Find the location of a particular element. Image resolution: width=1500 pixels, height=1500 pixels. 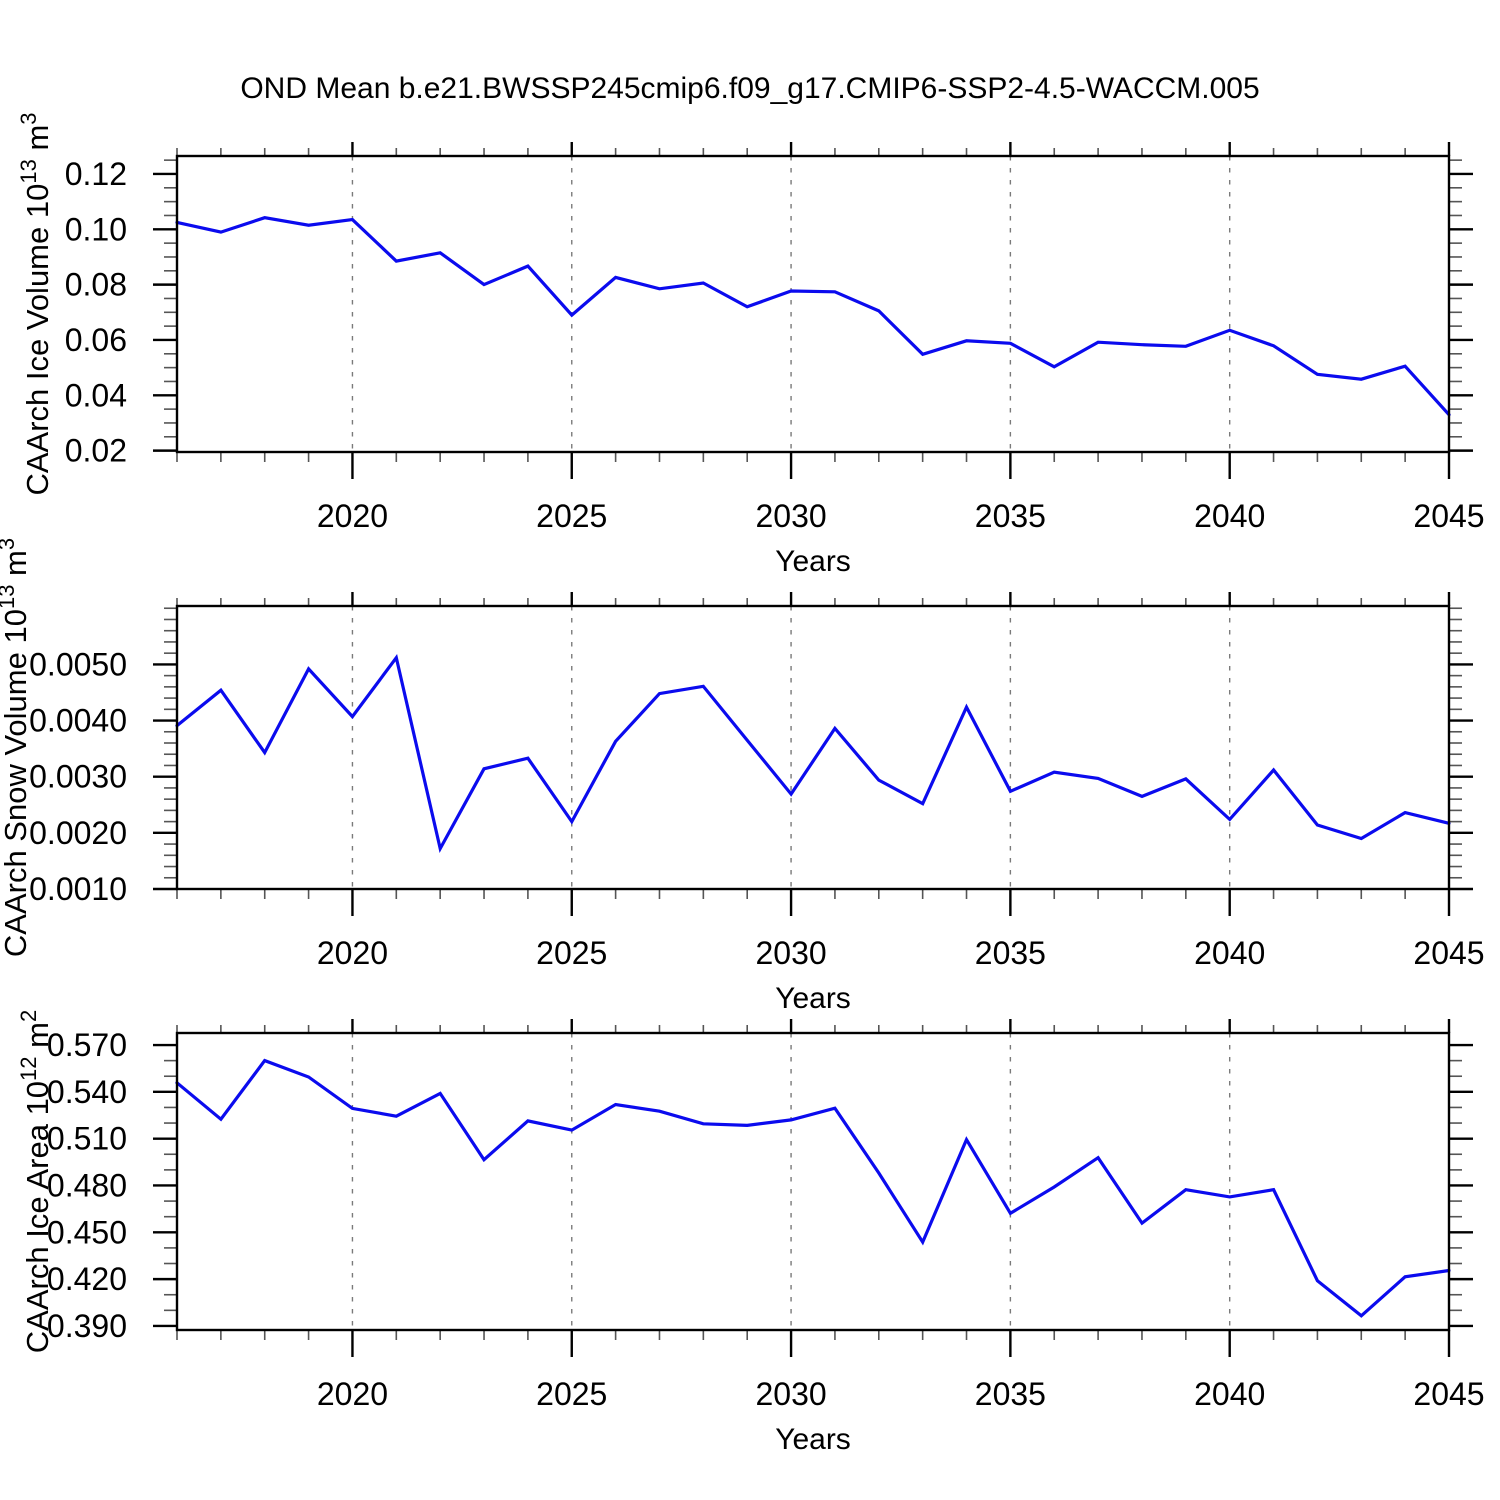

y-tick-label: 0.0020 is located at coordinates (78, 833).